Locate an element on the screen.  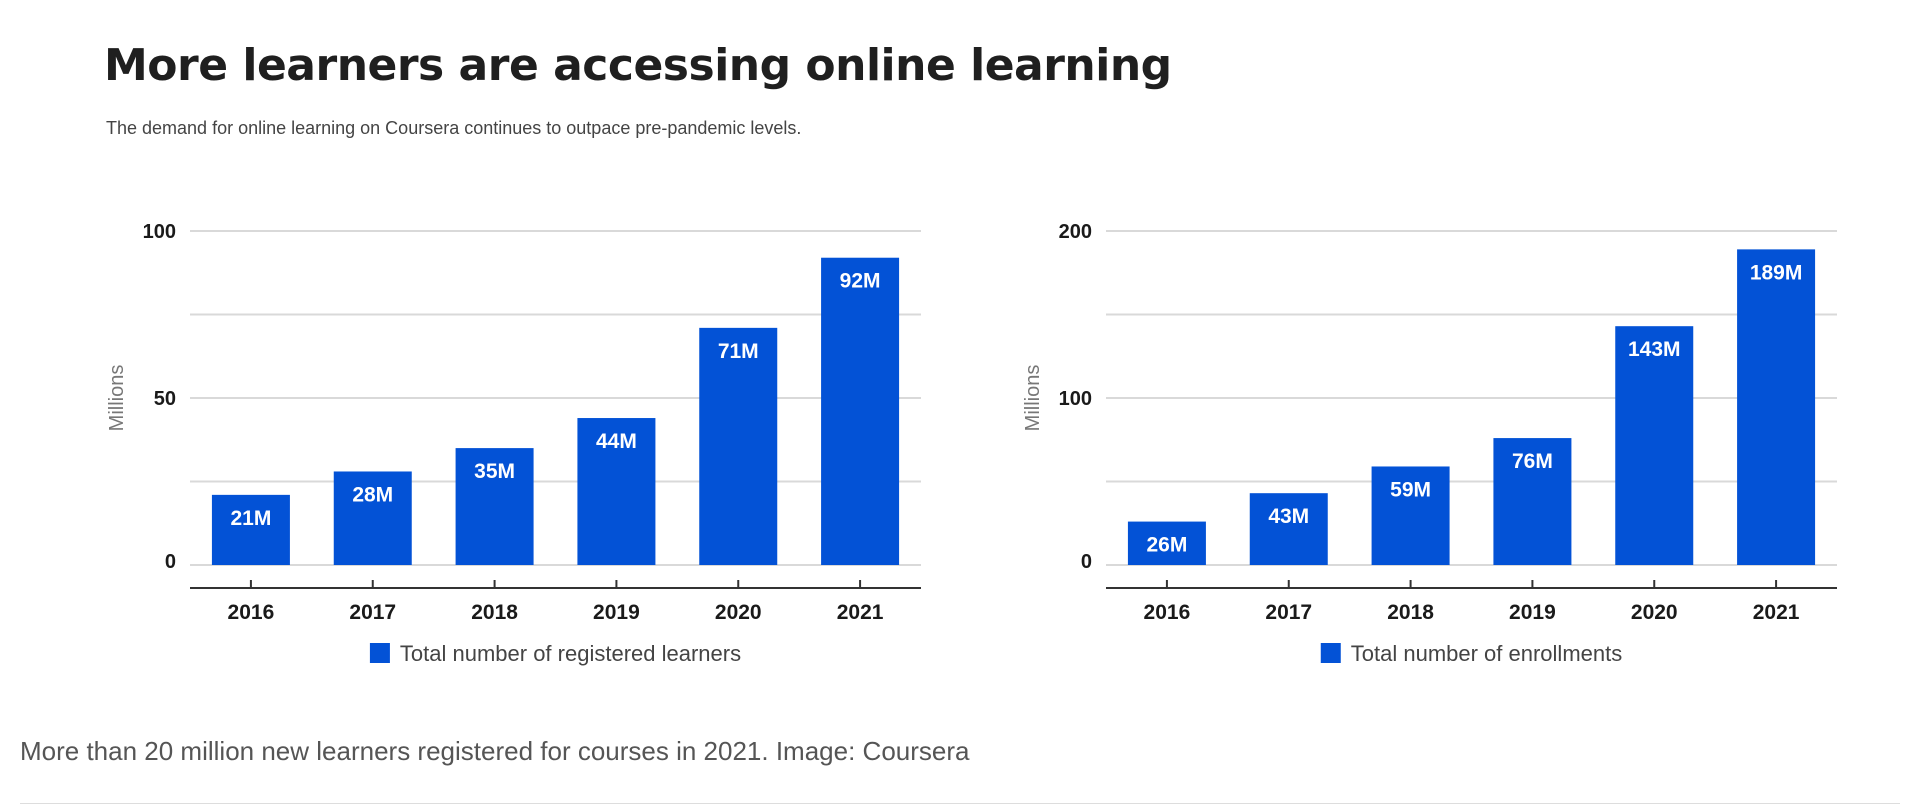
enrollments-y-tick-label: 100 is located at coordinates (1075, 399).